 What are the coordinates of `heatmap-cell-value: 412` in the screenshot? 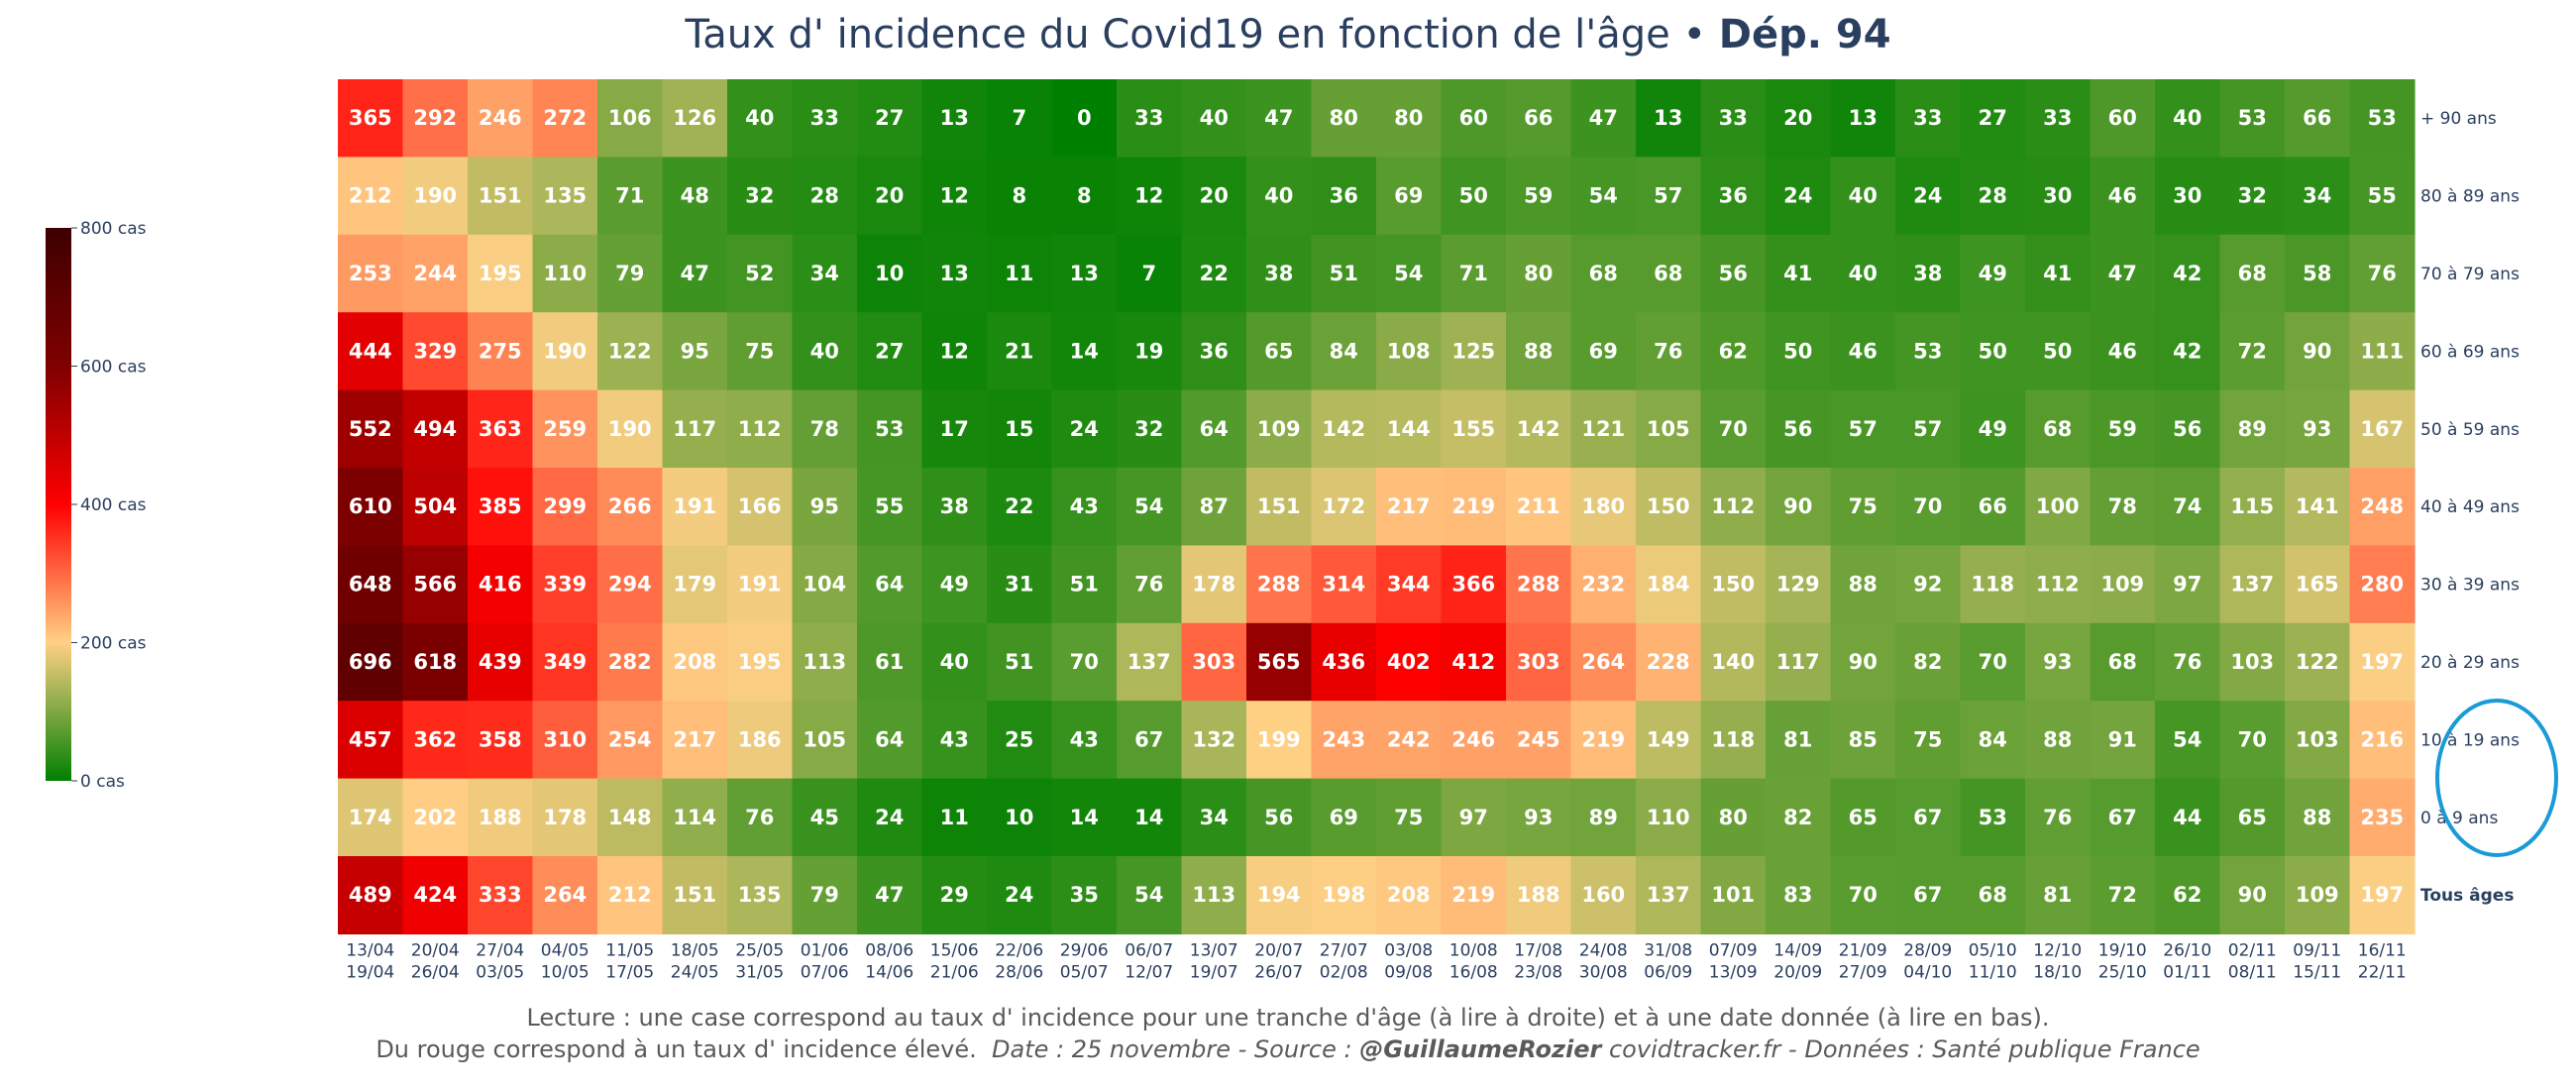 It's located at (1473, 662).